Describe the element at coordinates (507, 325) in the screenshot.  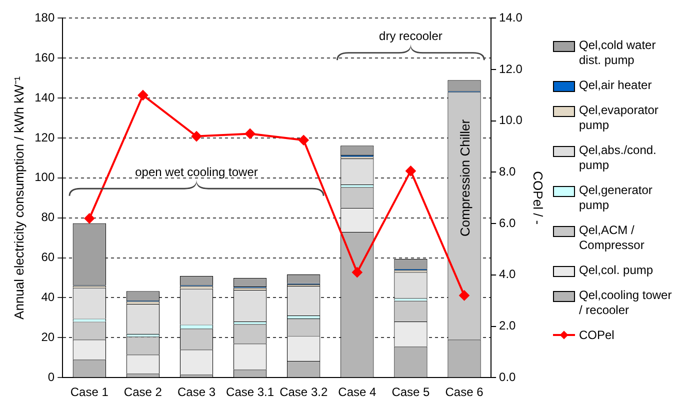
I see `y2-tick-label: 2.0` at that location.